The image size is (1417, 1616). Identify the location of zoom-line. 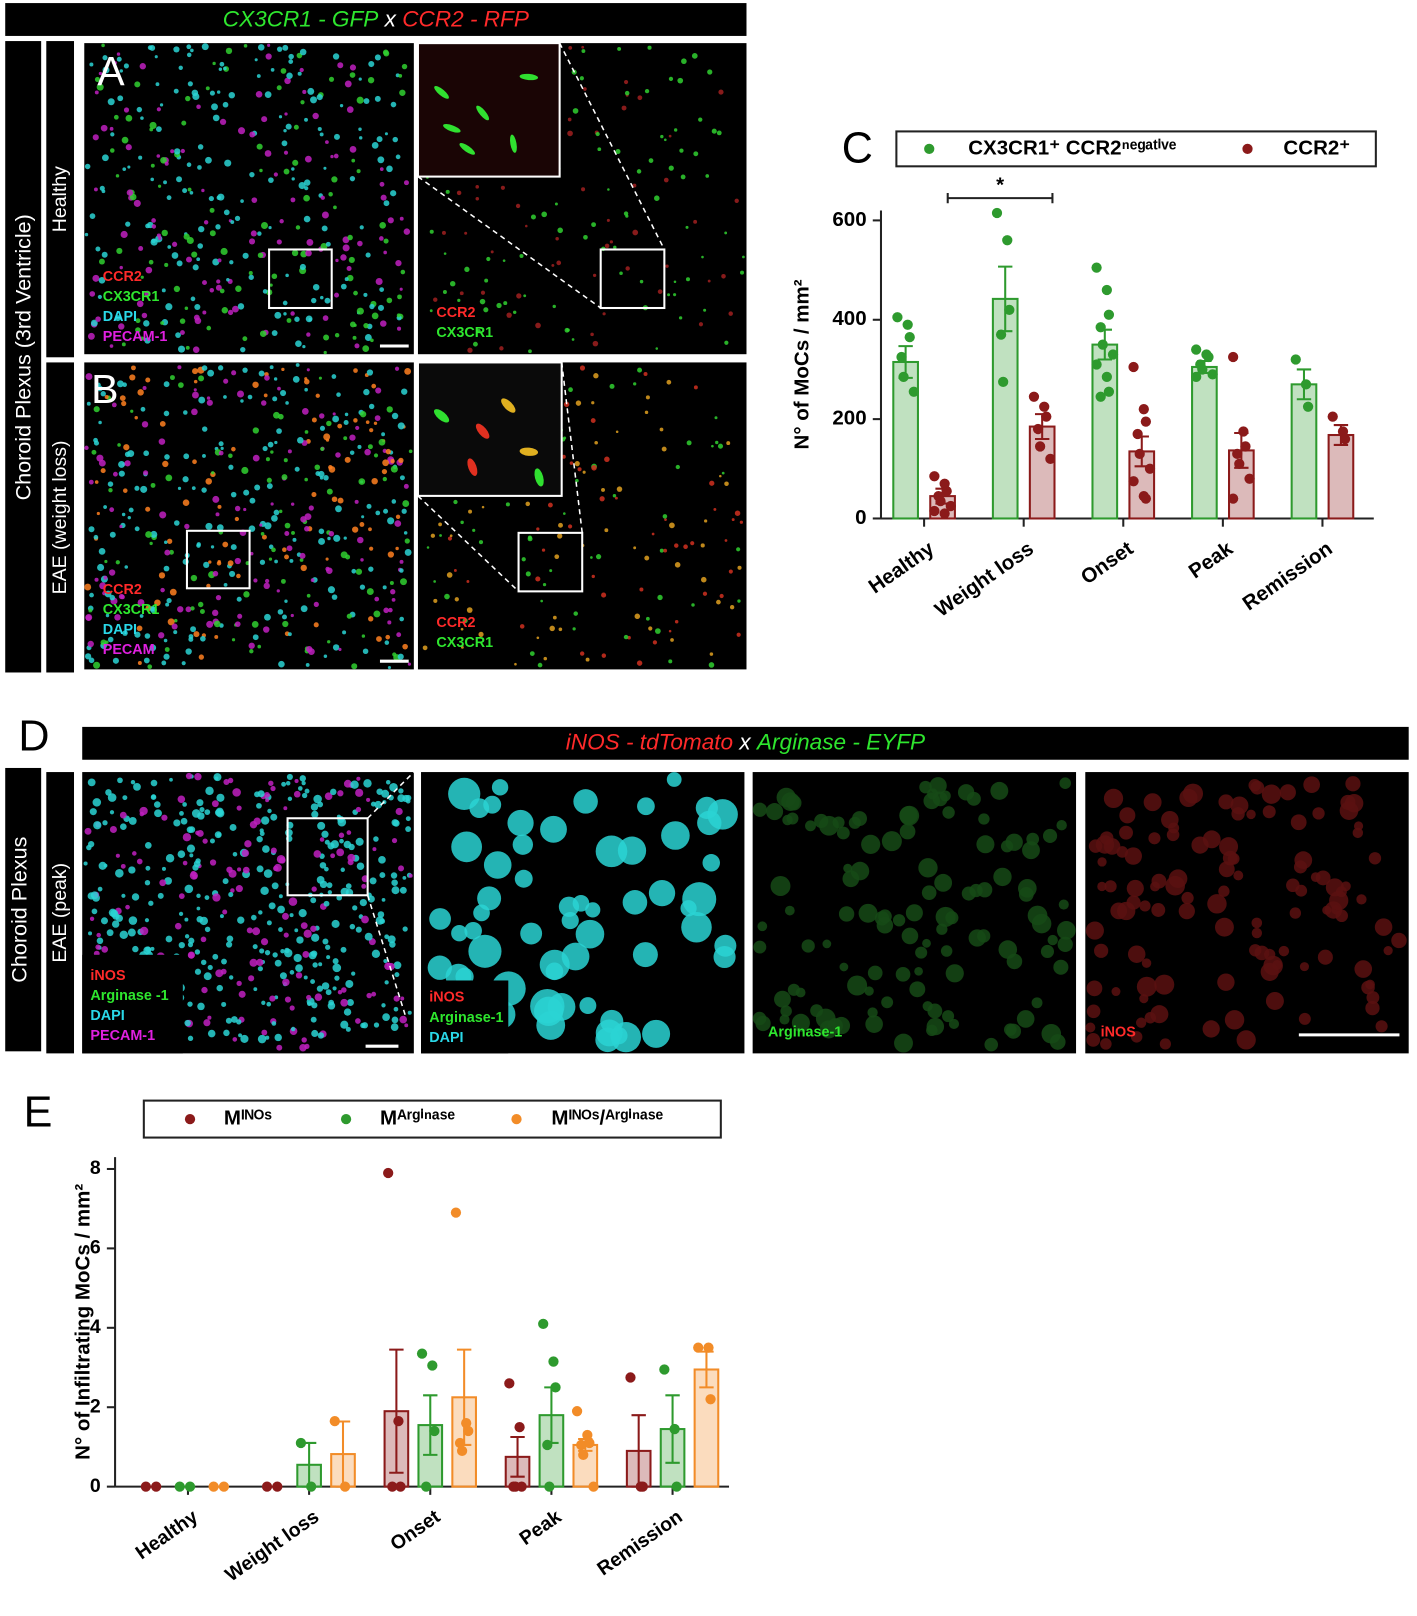
(571, 447).